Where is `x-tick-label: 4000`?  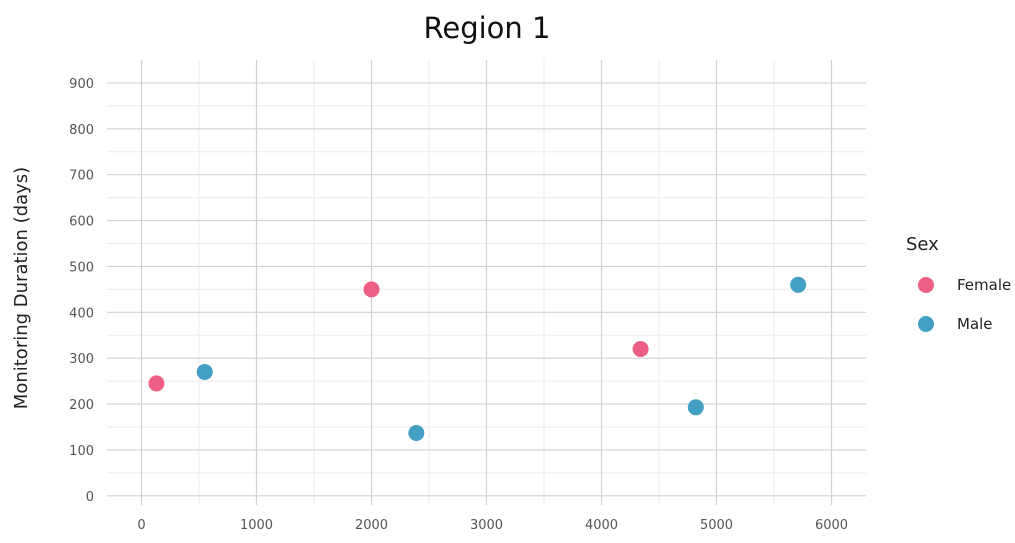 x-tick-label: 4000 is located at coordinates (601, 525).